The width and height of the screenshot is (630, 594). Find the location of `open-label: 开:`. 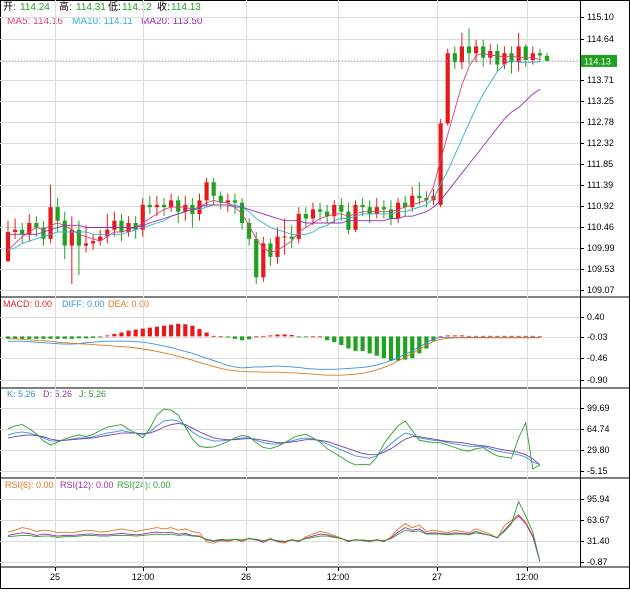

open-label: 开: is located at coordinates (9, 7).